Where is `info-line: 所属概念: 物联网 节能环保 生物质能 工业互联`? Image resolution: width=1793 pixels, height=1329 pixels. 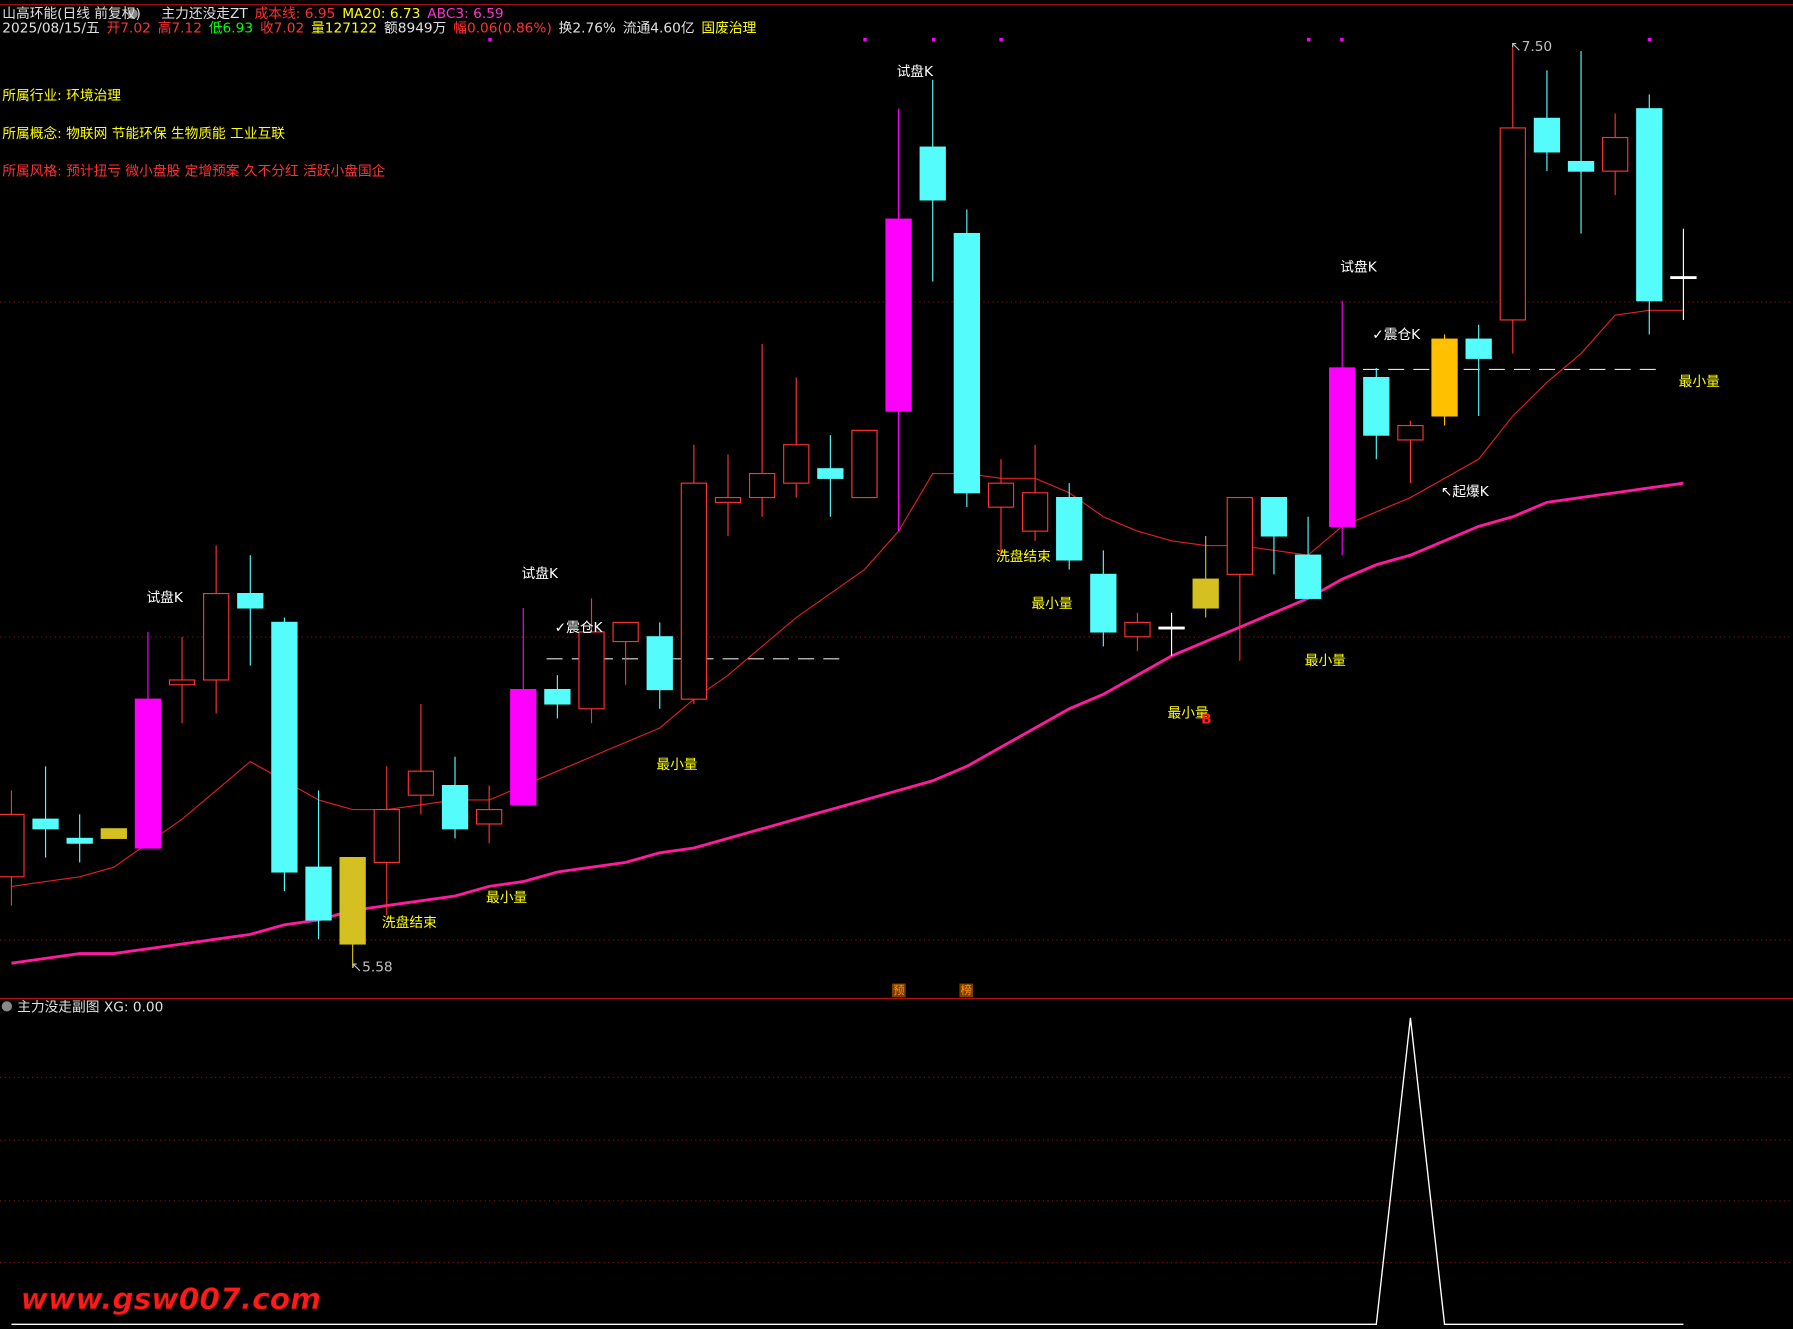 info-line: 所属概念: 物联网 节能环保 生物质能 工业互联 is located at coordinates (143, 133).